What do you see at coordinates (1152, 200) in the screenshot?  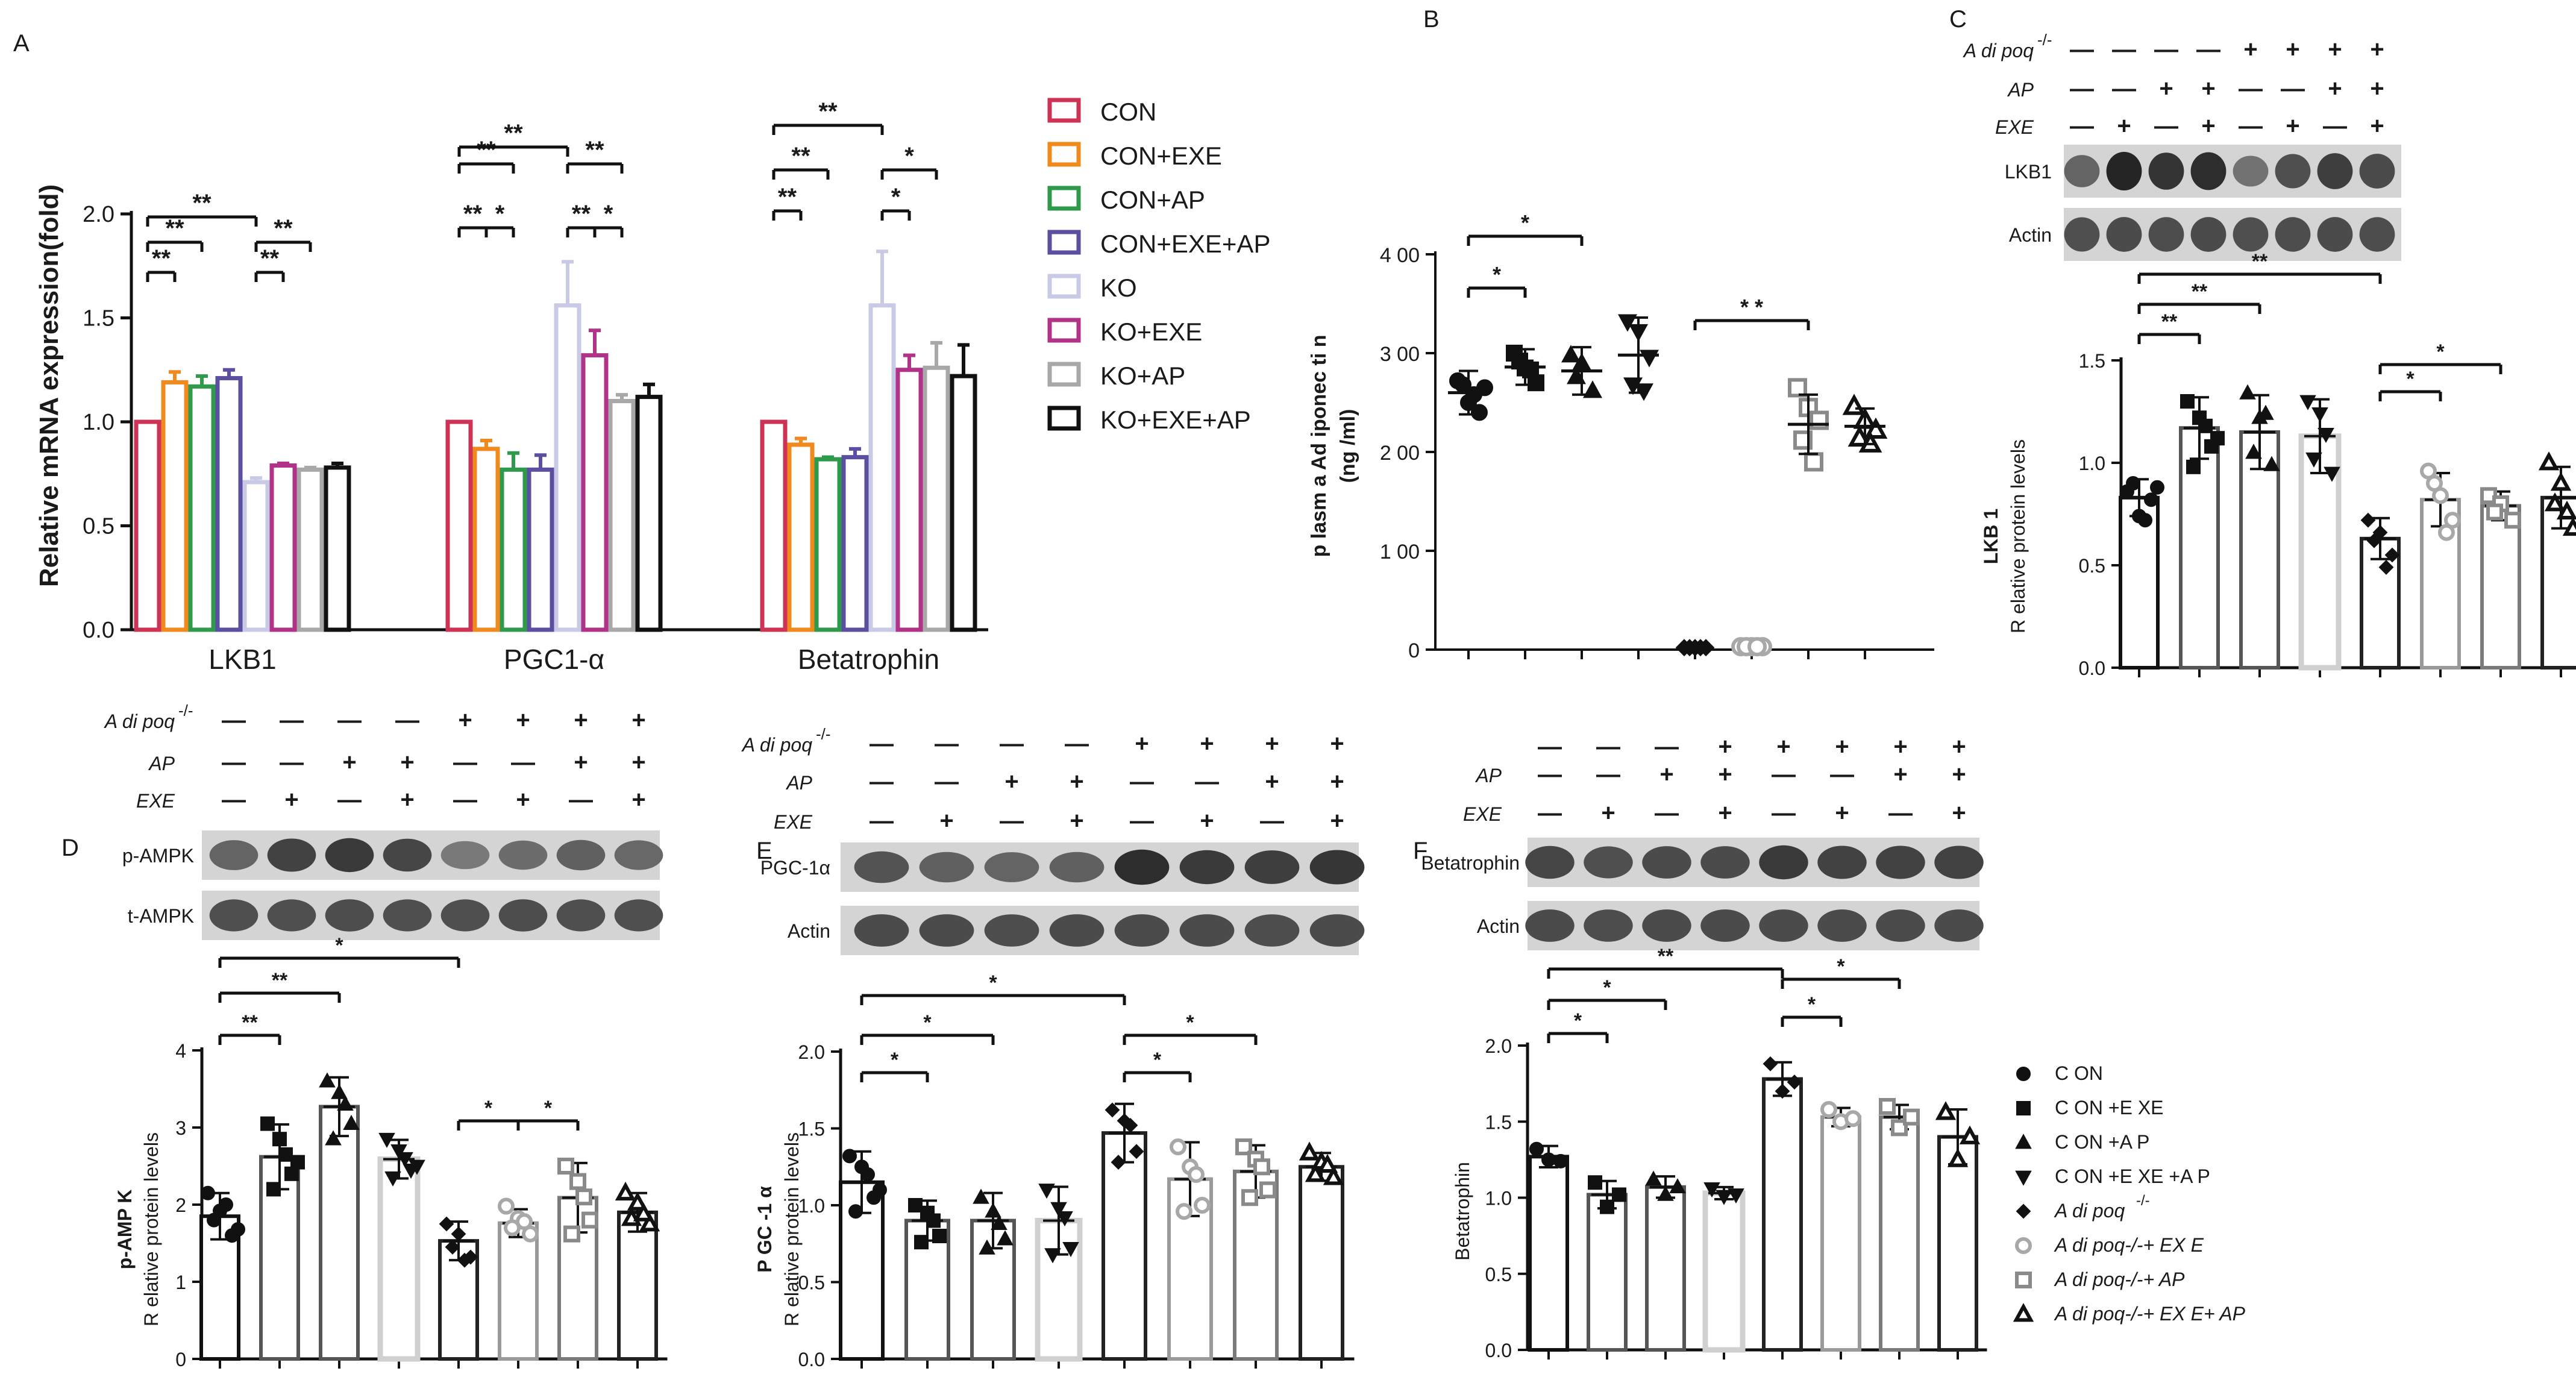 I see `legend-a-label: CON+AP` at bounding box center [1152, 200].